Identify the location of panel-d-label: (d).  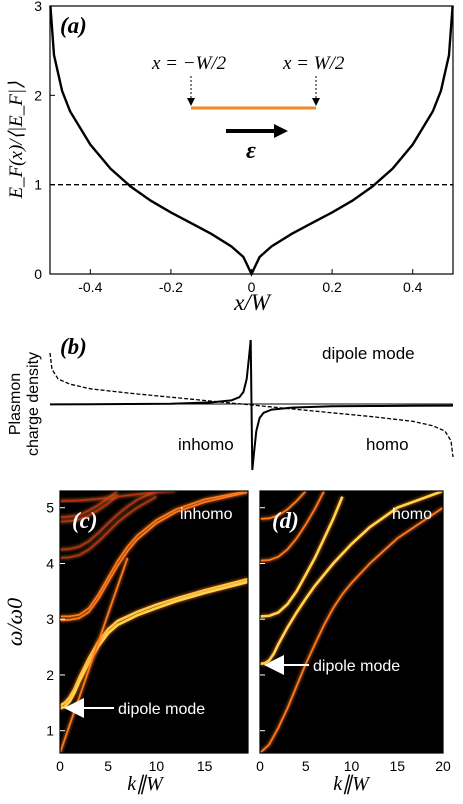
(285, 520).